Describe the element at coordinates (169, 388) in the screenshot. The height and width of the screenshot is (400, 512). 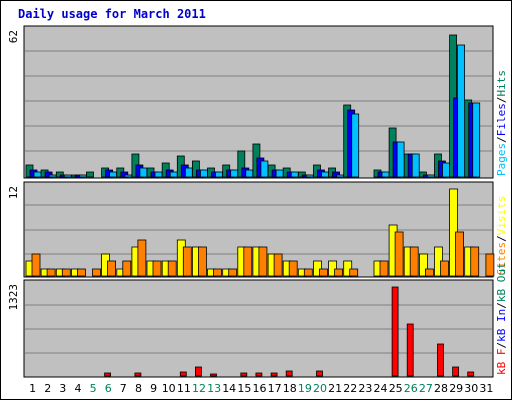
I see `x-tick-label-day-10: 10` at that location.